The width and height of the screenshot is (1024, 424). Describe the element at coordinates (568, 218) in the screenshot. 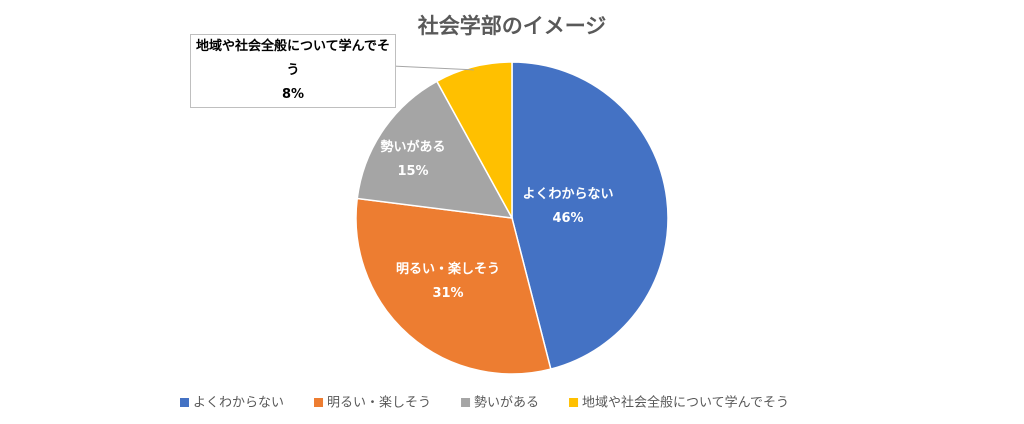

I see `label-value: 46%` at that location.